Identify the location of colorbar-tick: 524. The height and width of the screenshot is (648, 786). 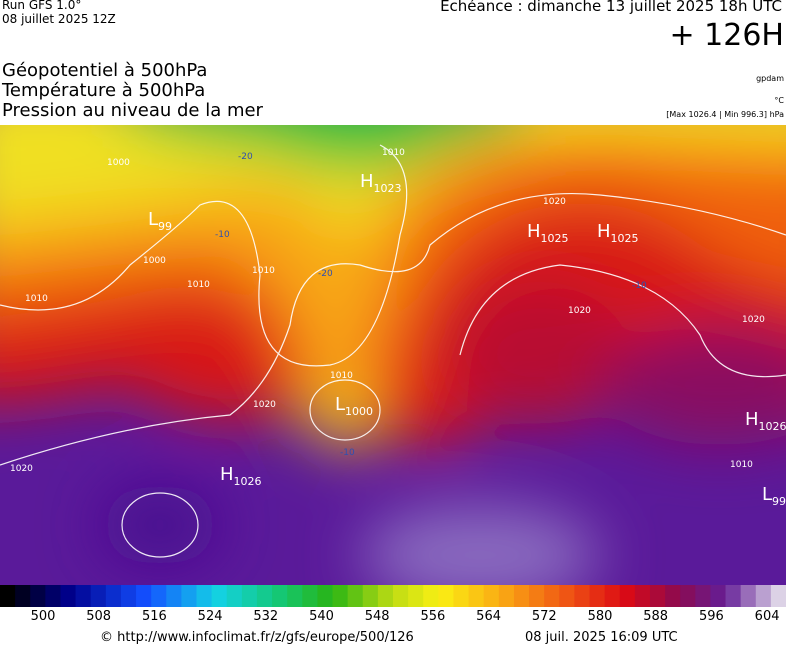
(210, 616).